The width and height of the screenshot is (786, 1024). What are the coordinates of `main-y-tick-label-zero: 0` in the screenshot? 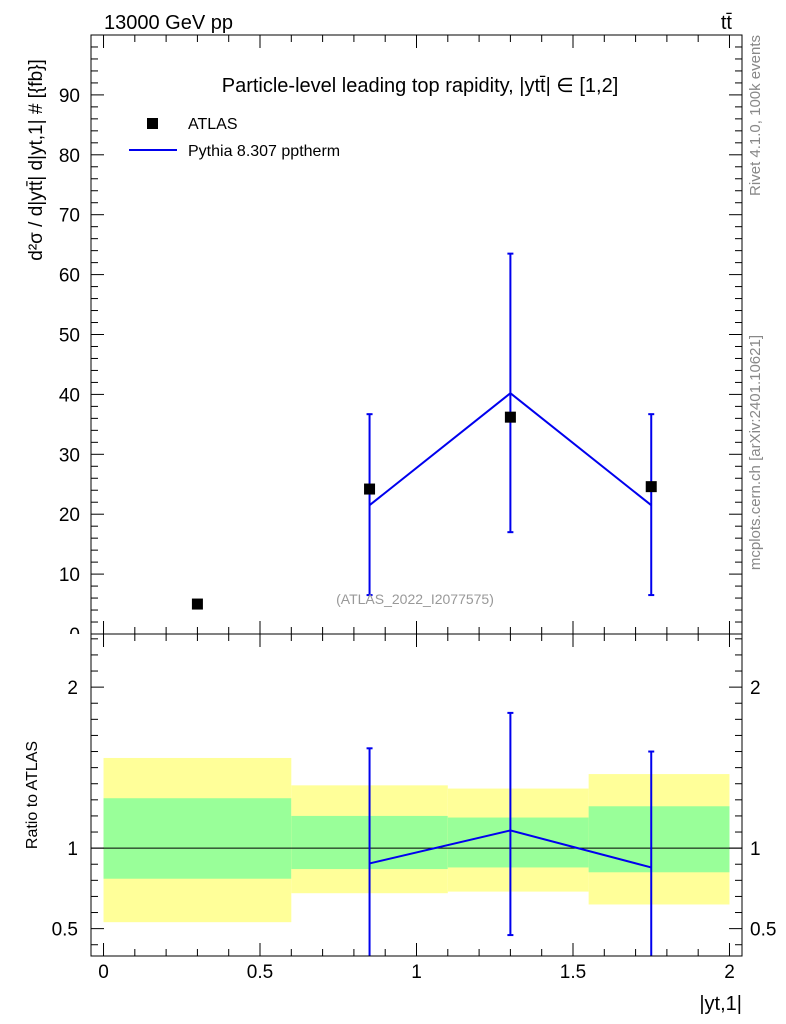 It's located at (74, 635).